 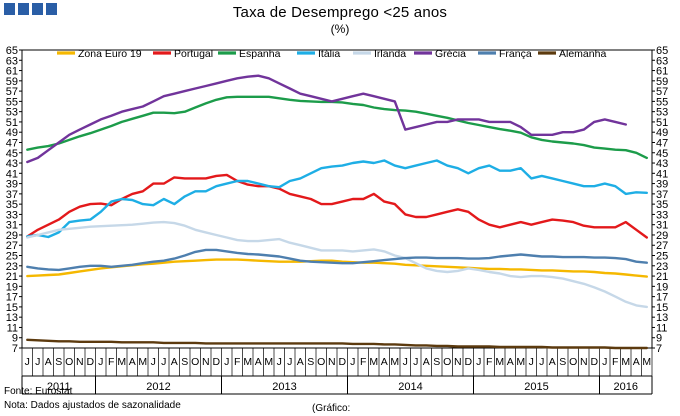 I want to click on y-tick-label-left: 45, so click(x=12, y=154).